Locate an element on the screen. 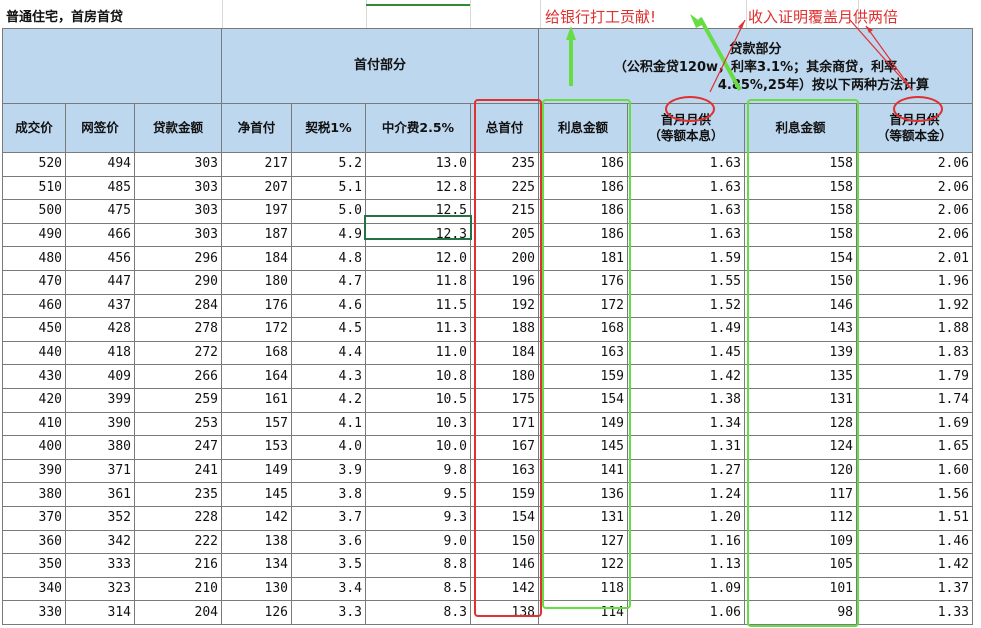 The image size is (981, 628). cell-net-down: 130 is located at coordinates (256, 589).